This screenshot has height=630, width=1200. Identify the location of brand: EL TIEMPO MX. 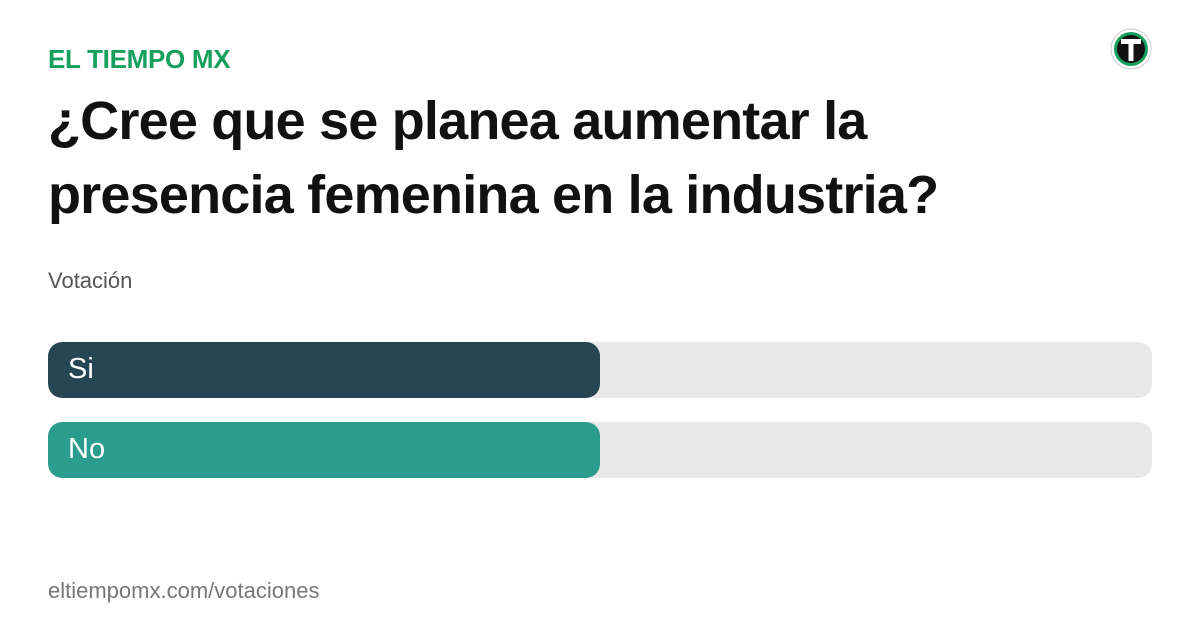
(139, 59).